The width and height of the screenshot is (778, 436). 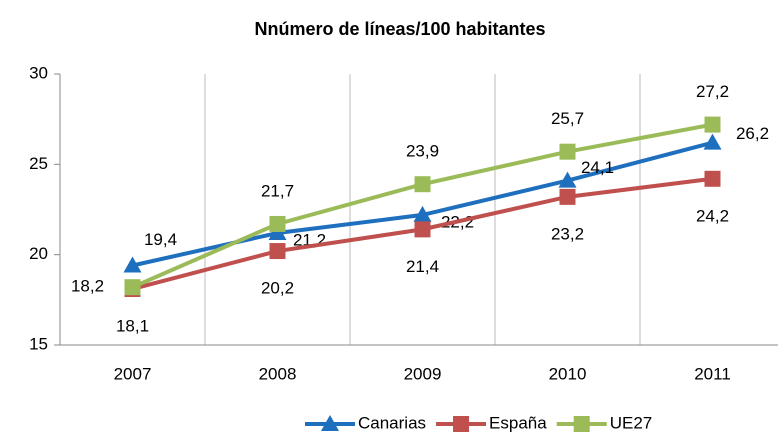 What do you see at coordinates (277, 288) in the screenshot?
I see `data-label: 20,2` at bounding box center [277, 288].